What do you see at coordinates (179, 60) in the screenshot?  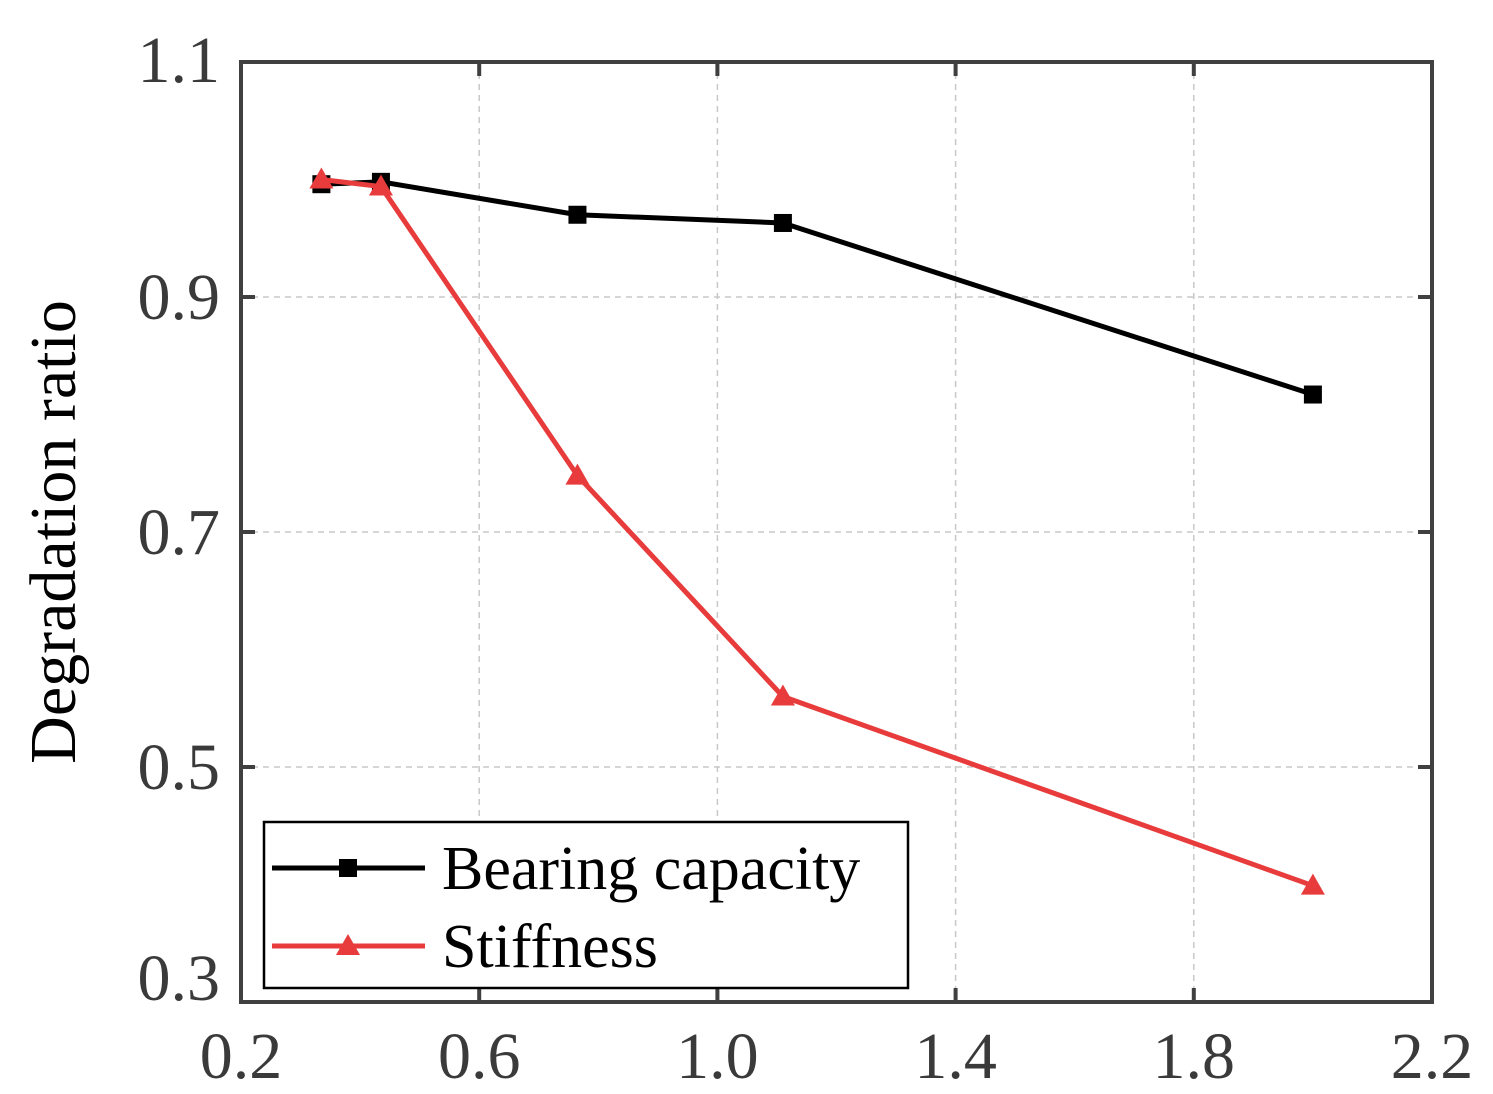 I see `y-tick-label: 1.1` at bounding box center [179, 60].